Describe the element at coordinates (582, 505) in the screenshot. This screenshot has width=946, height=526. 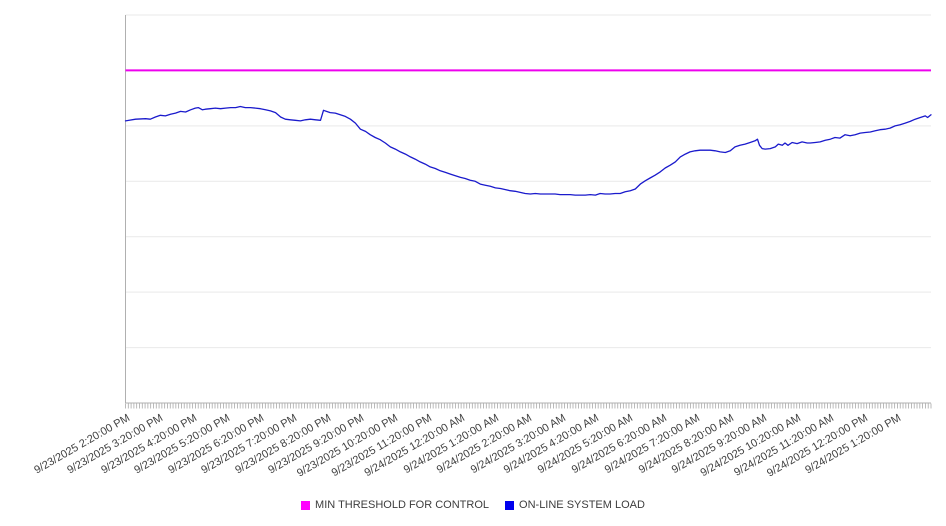
I see `legend-label-online-system-load: ON-LINE SYSTEM LOAD` at that location.